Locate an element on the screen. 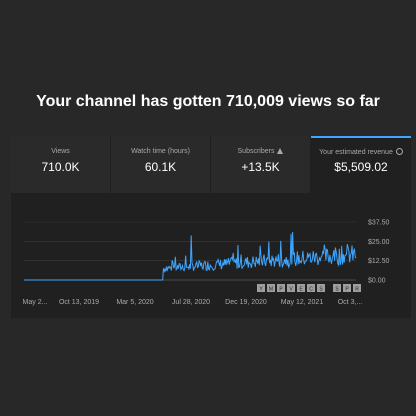 Image resolution: width=416 pixels, height=416 pixels. video-marker-label: E is located at coordinates (301, 290).